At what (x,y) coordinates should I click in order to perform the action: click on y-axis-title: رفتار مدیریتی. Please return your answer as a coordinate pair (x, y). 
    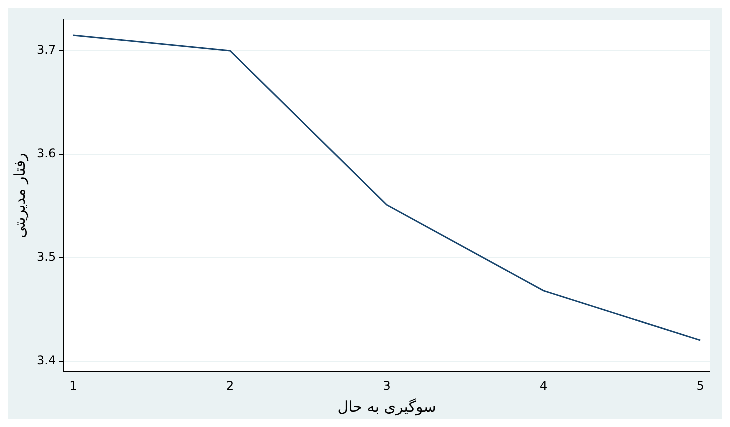
    Looking at the image, I should click on (19, 195).